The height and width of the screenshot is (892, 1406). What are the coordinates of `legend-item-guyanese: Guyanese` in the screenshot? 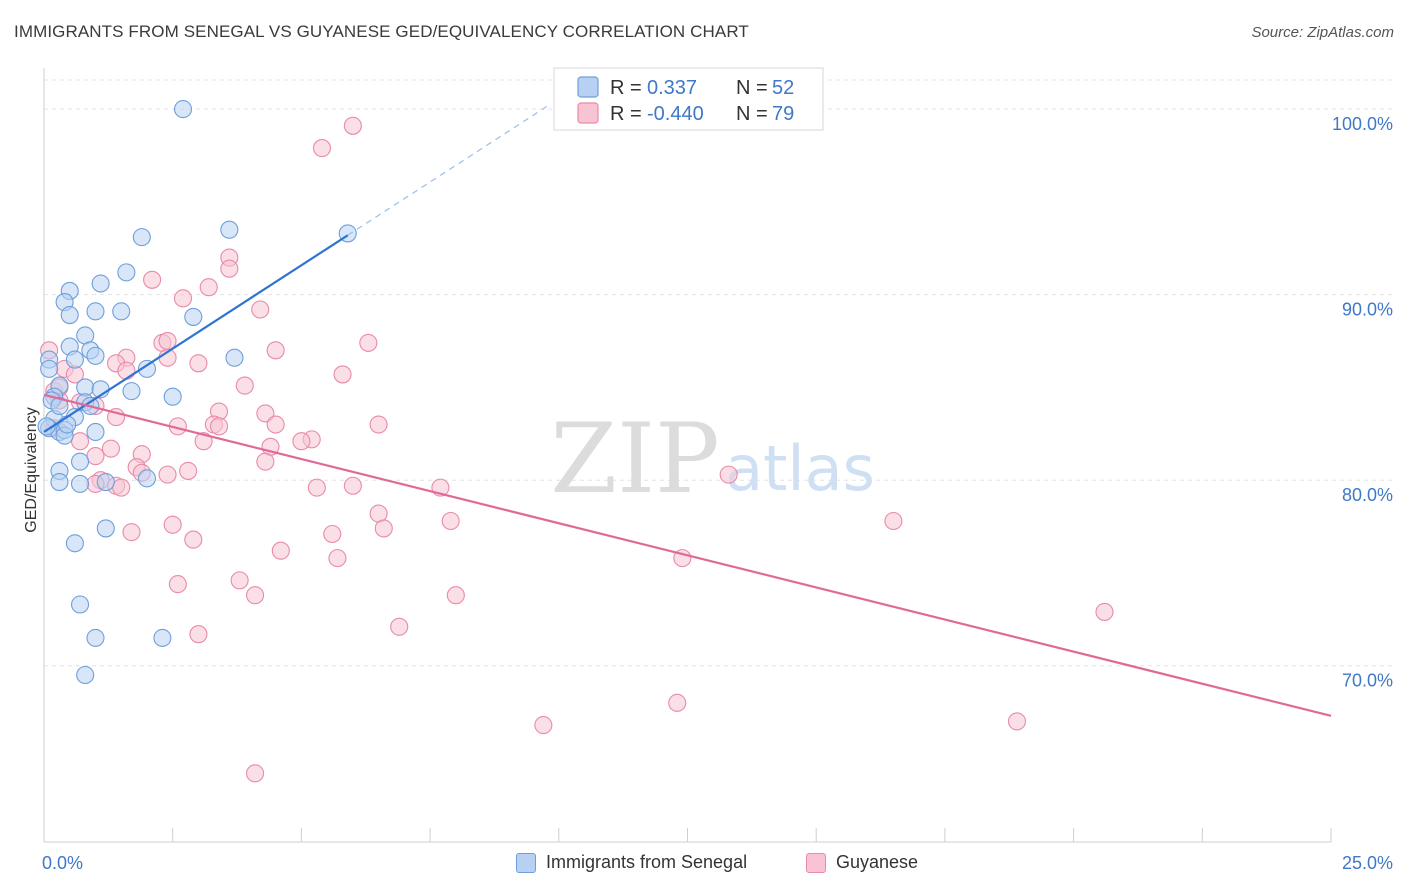 It's located at (862, 862).